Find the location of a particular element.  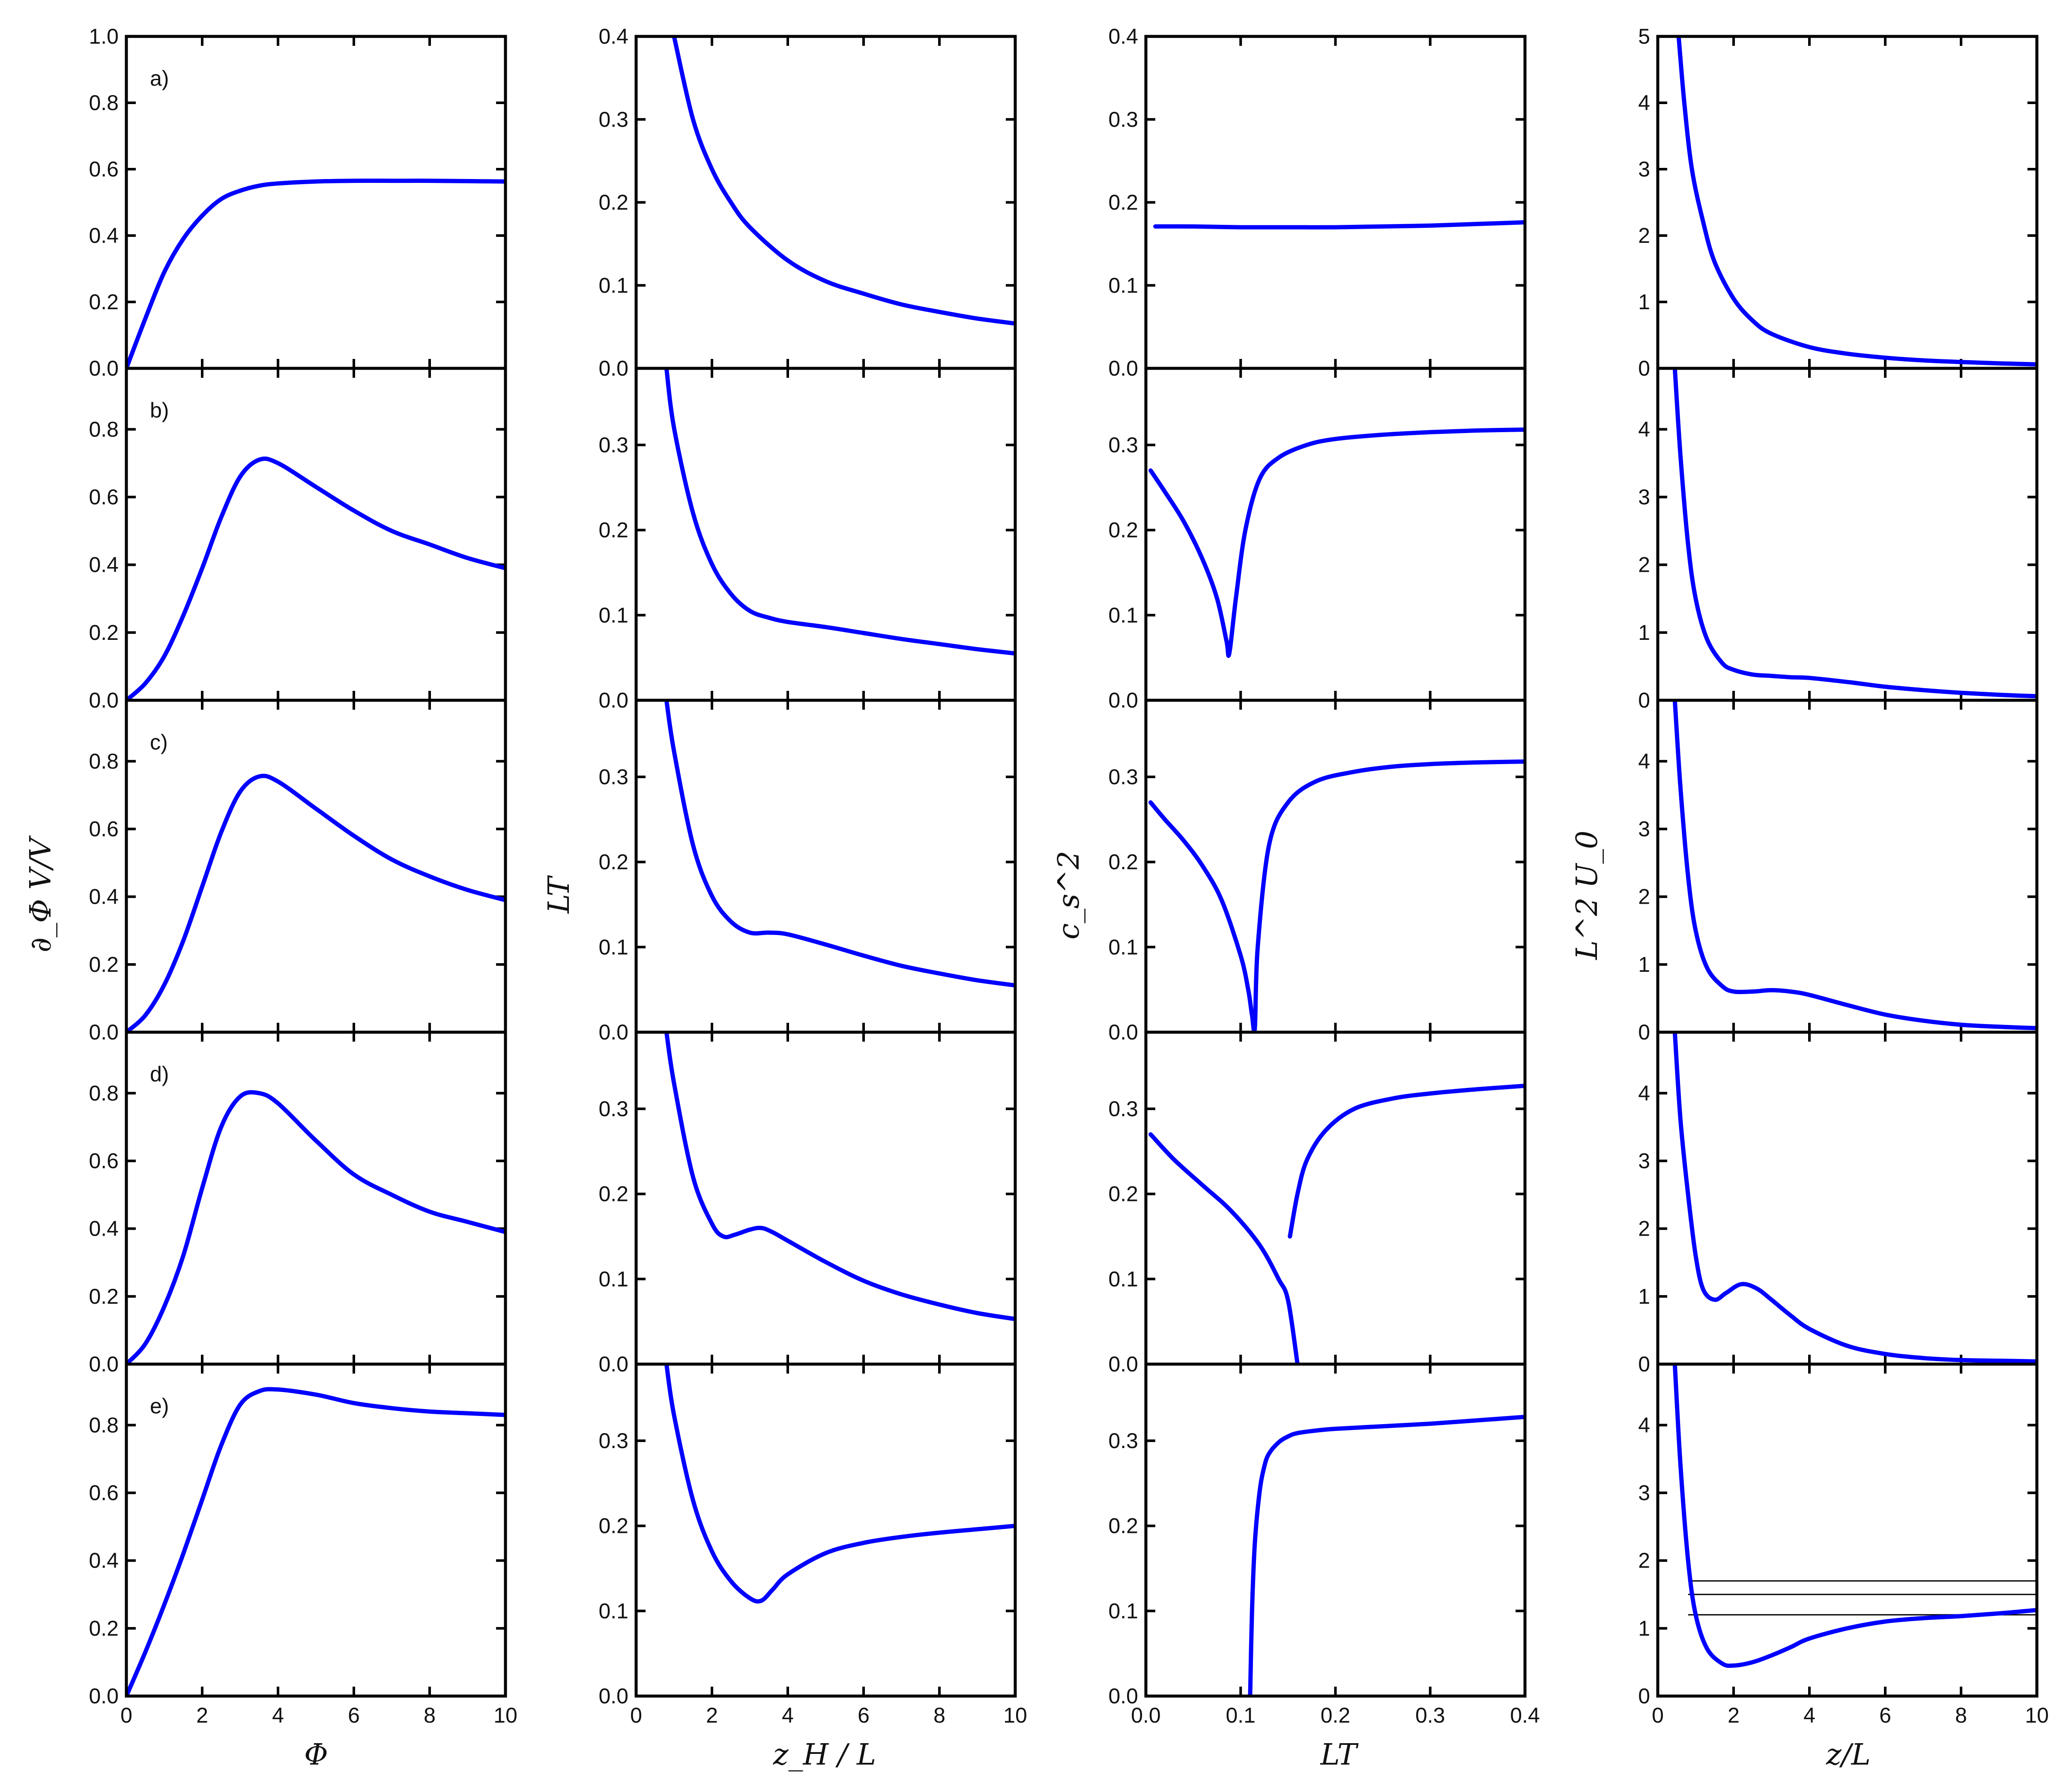

panel-c1-r2: 0.0 0.2 0.4 0.6 0.8 b) is located at coordinates (298, 540).